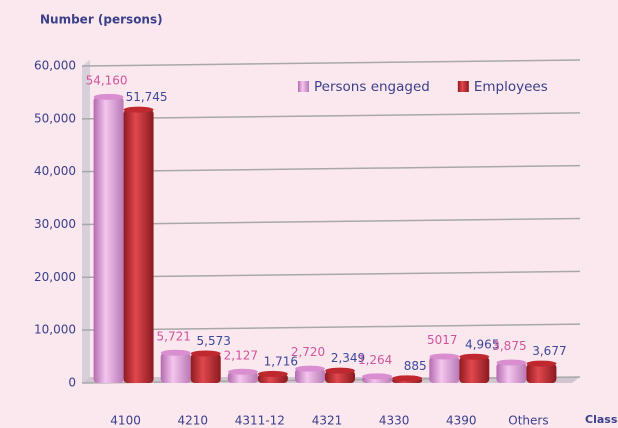  Describe the element at coordinates (174, 336) in the screenshot. I see `value-label: 5,721` at that location.